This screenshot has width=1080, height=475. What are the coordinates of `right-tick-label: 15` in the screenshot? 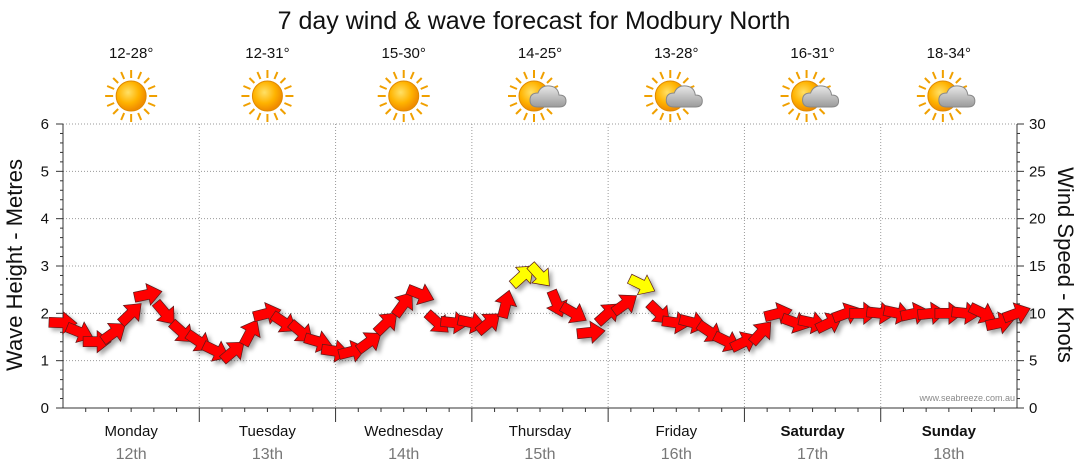 It's located at (1037, 266).